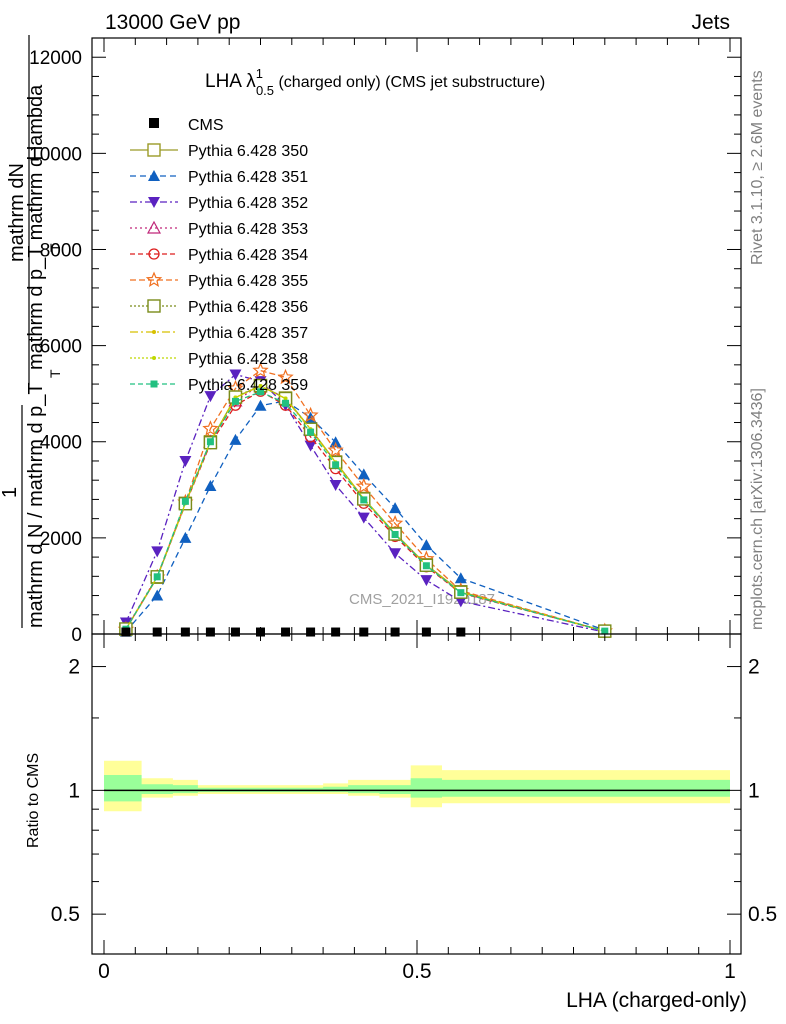 This screenshot has height=1024, width=786. What do you see at coordinates (154, 227) in the screenshot?
I see `open-triangle-up-marker` at bounding box center [154, 227].